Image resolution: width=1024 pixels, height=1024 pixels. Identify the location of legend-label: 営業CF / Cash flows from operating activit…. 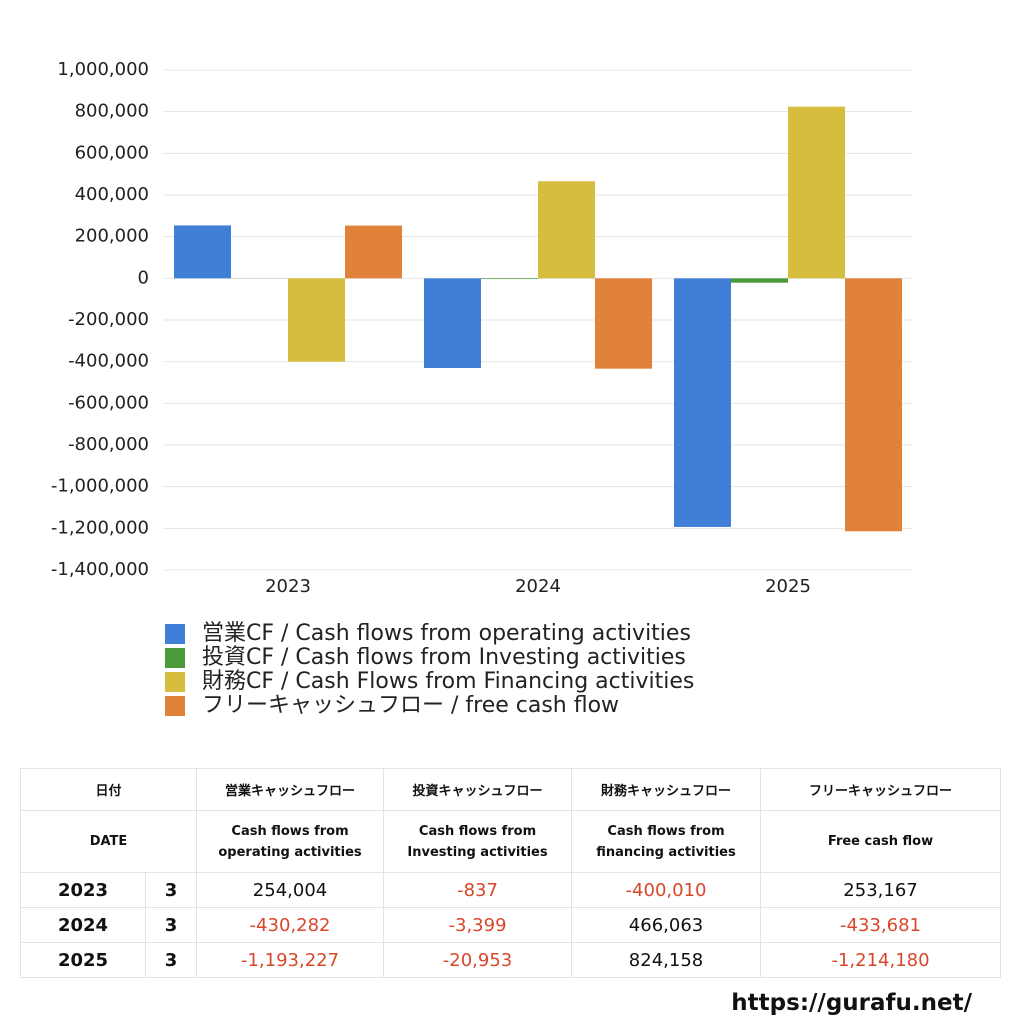
(446, 633).